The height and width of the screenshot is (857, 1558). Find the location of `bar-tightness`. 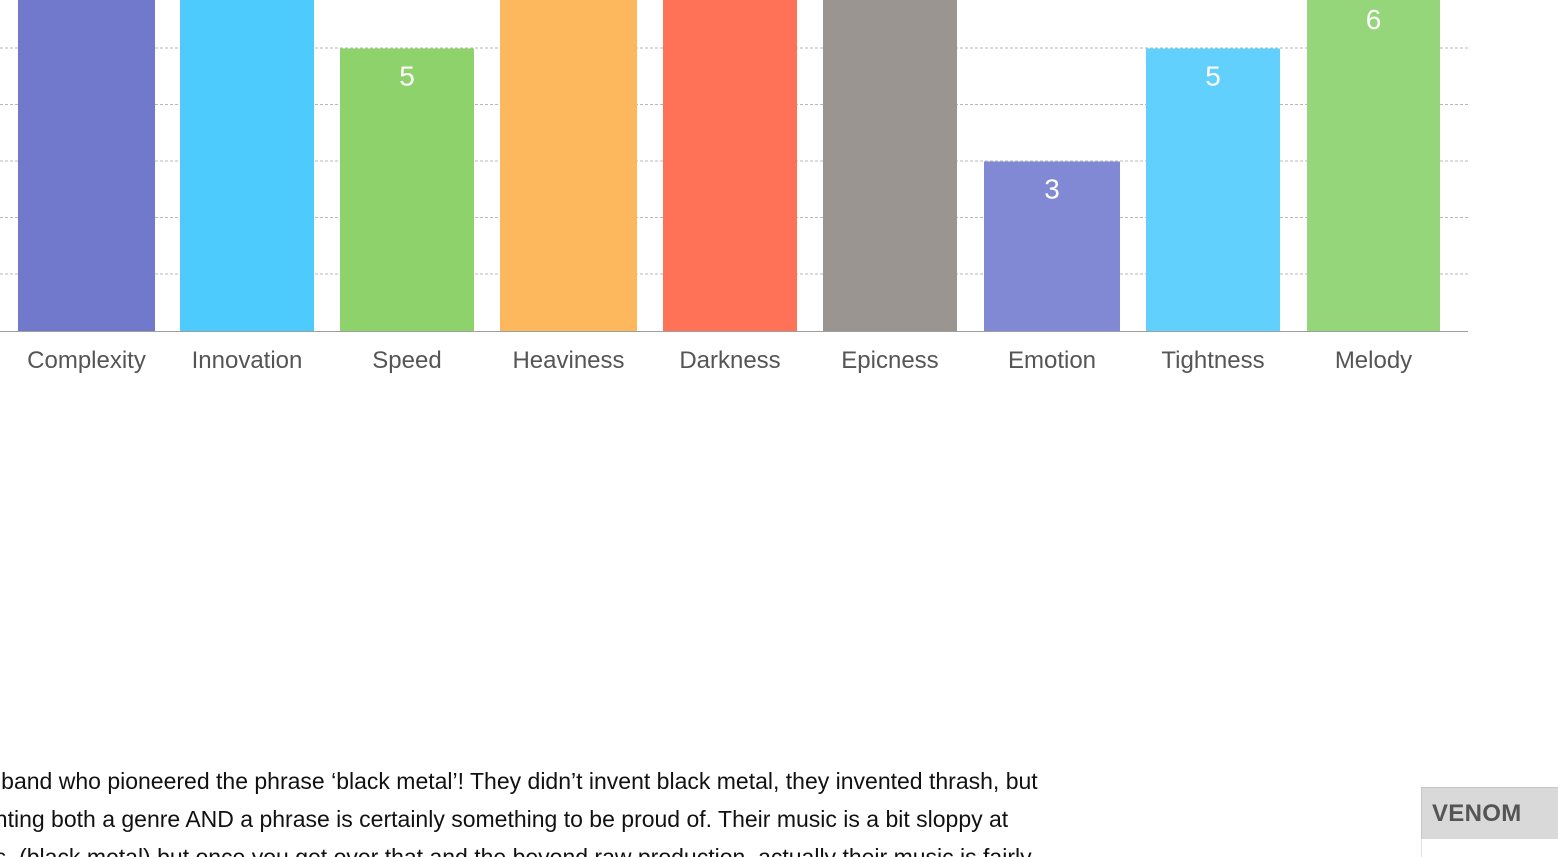

bar-tightness is located at coordinates (1213, 189).